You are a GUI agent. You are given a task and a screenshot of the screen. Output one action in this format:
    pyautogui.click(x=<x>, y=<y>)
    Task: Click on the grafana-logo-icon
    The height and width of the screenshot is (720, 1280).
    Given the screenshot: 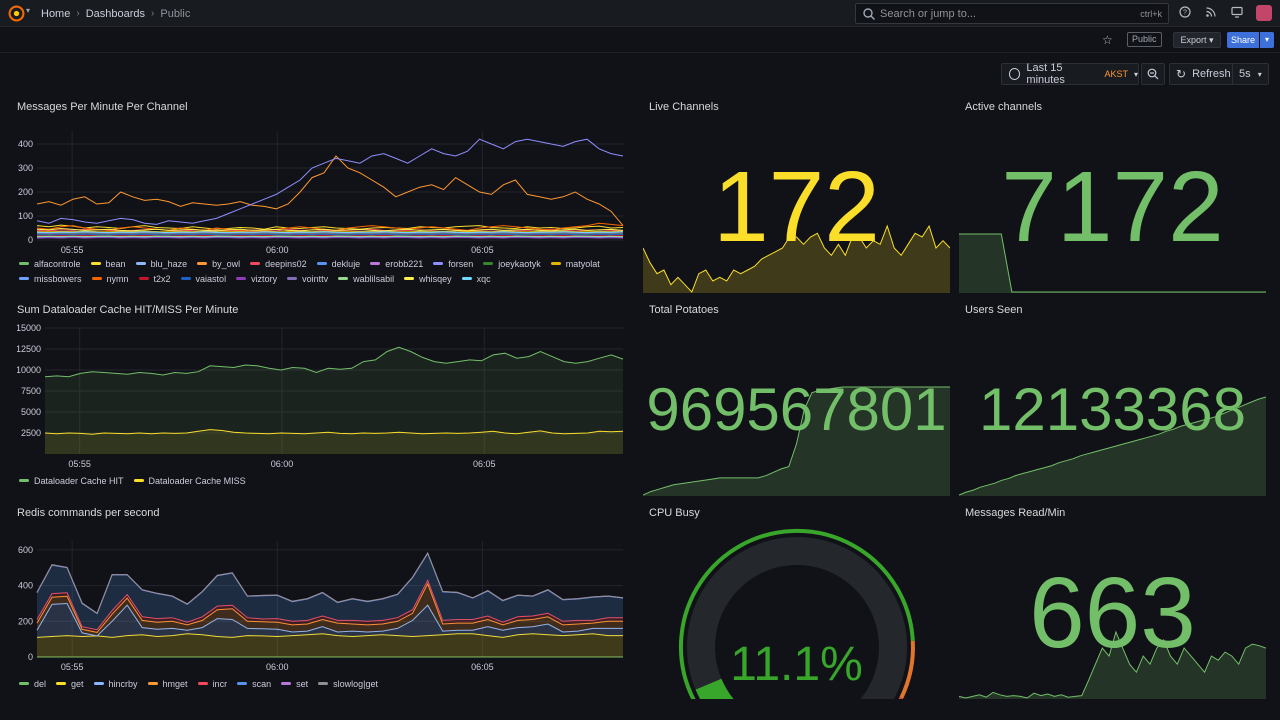 What is the action you would take?
    pyautogui.click(x=16, y=13)
    